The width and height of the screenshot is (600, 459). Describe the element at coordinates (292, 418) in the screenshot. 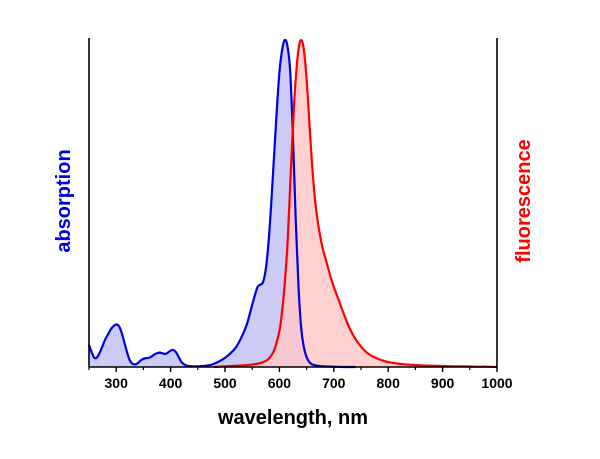

I see `x-axis-title: wavelength, nm` at that location.